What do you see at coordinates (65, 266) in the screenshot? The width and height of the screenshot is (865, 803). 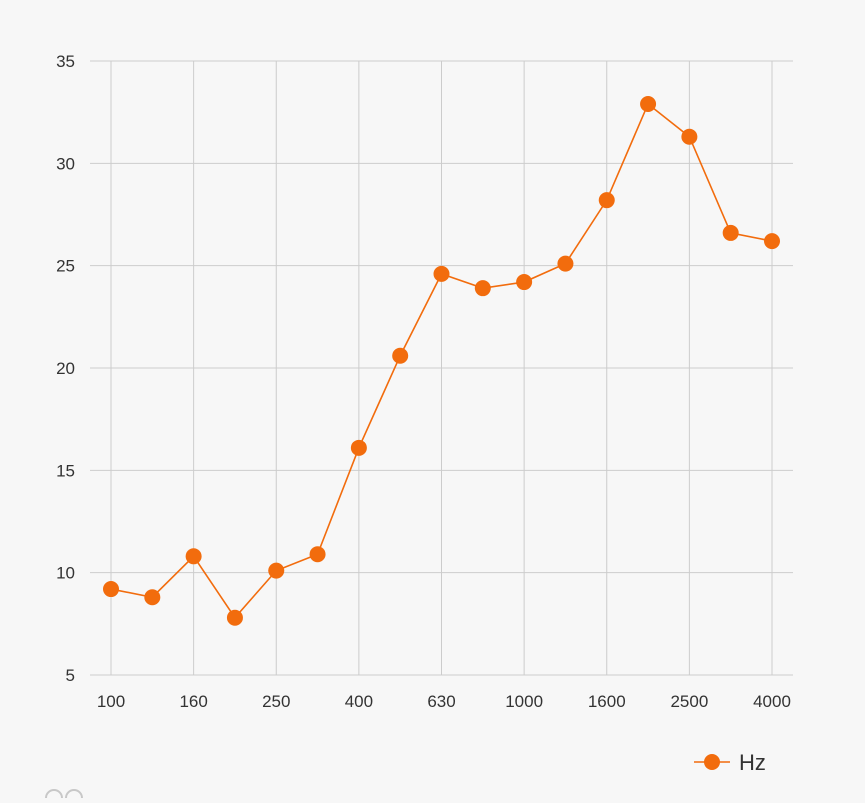 I see `y-tick-label: 25` at bounding box center [65, 266].